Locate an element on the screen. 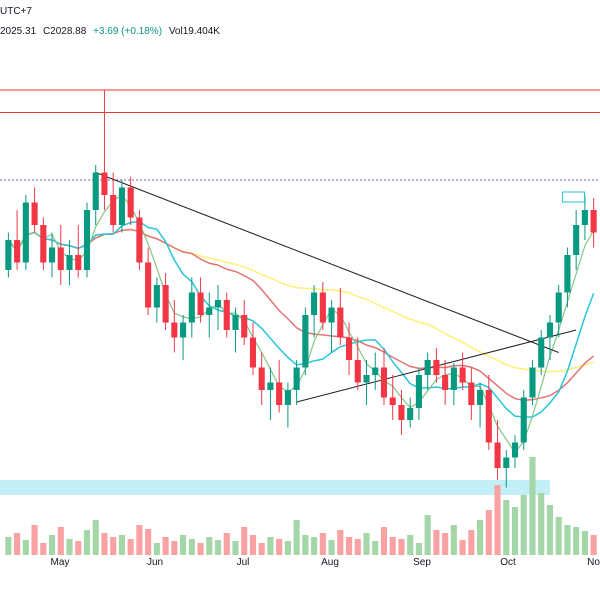  legend-close: C2028.88 is located at coordinates (64, 31).